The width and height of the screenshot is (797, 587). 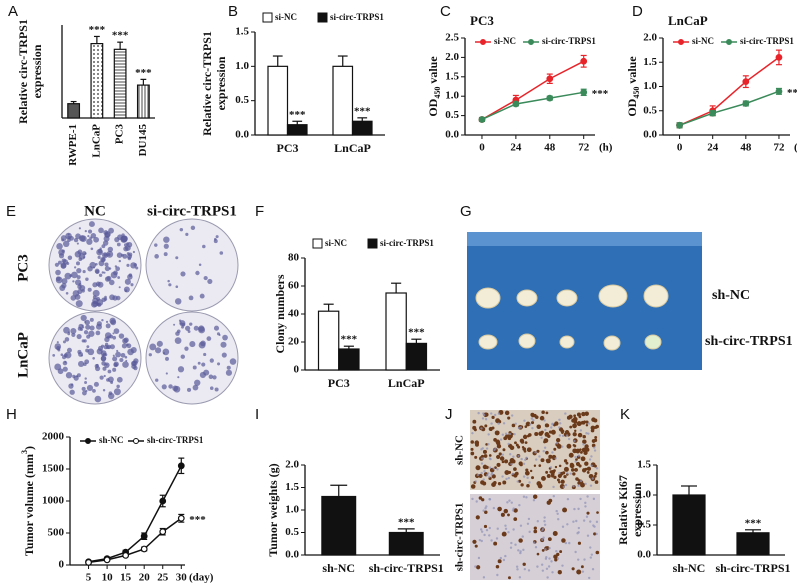 I want to click on x-tick-label: 48, so click(x=550, y=148).